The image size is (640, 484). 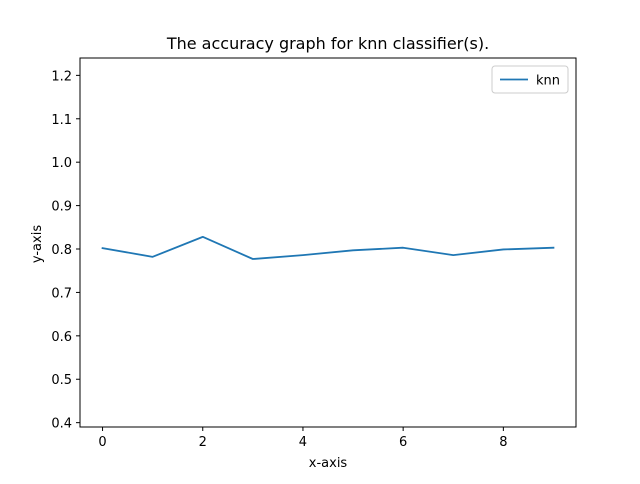 What do you see at coordinates (61, 120) in the screenshot?
I see `y-tick-label-7: 1.1` at bounding box center [61, 120].